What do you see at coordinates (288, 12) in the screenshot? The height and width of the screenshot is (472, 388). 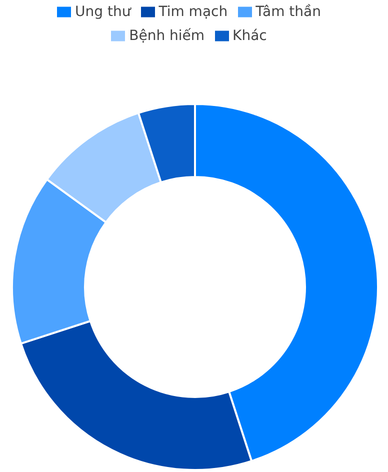 I see `legend-label: Tâm thần` at bounding box center [288, 12].